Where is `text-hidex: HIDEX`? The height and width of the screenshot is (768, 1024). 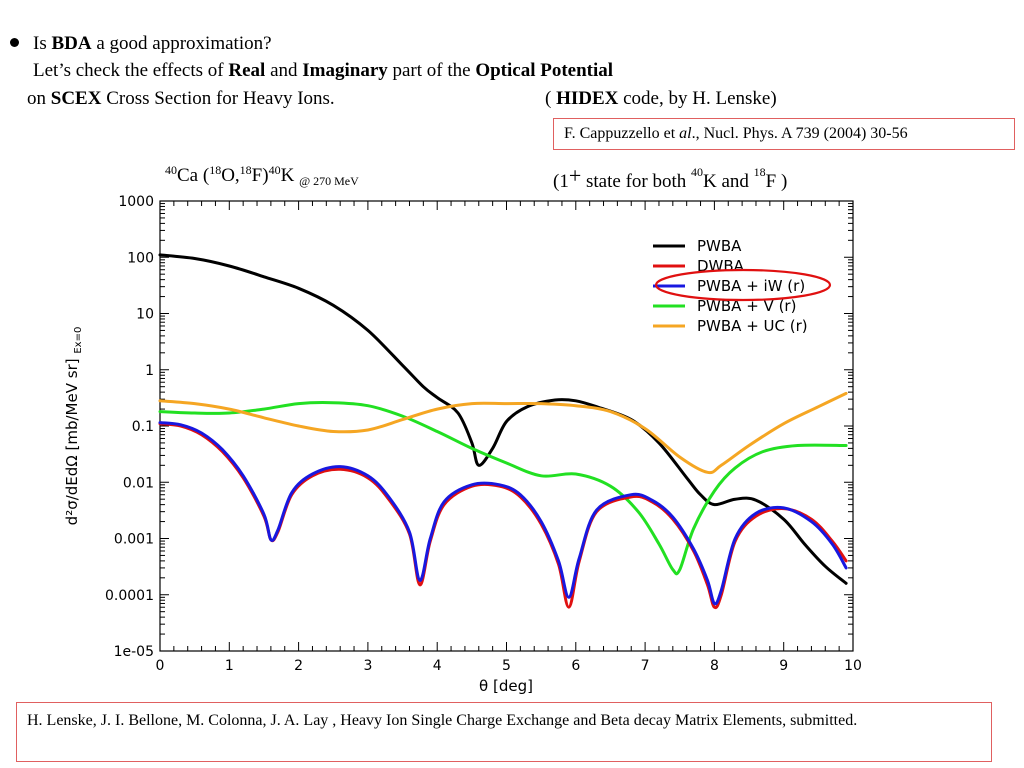
text-hidex: HIDEX is located at coordinates (587, 98).